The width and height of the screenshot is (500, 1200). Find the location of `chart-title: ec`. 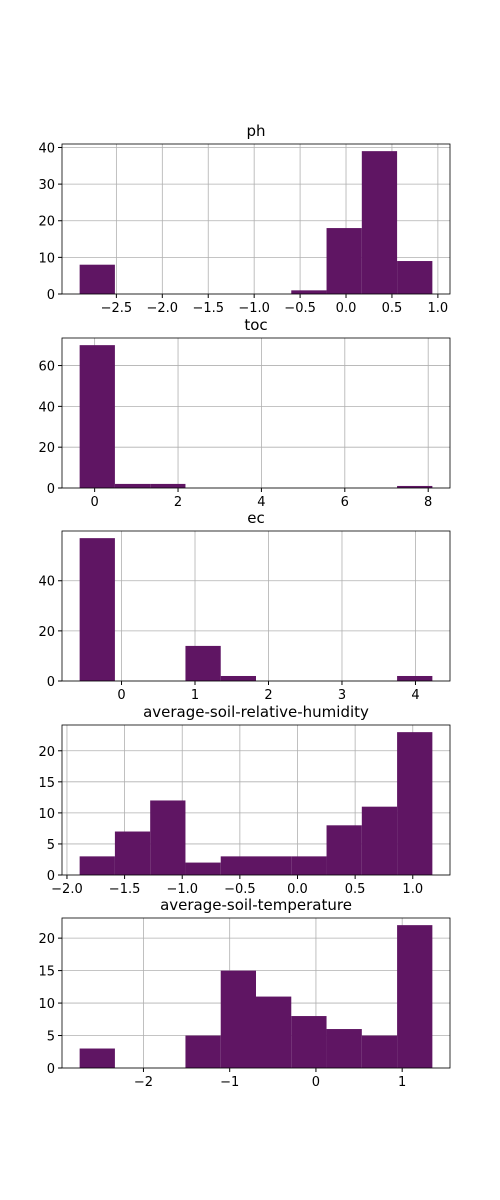

chart-title: ec is located at coordinates (255, 518).